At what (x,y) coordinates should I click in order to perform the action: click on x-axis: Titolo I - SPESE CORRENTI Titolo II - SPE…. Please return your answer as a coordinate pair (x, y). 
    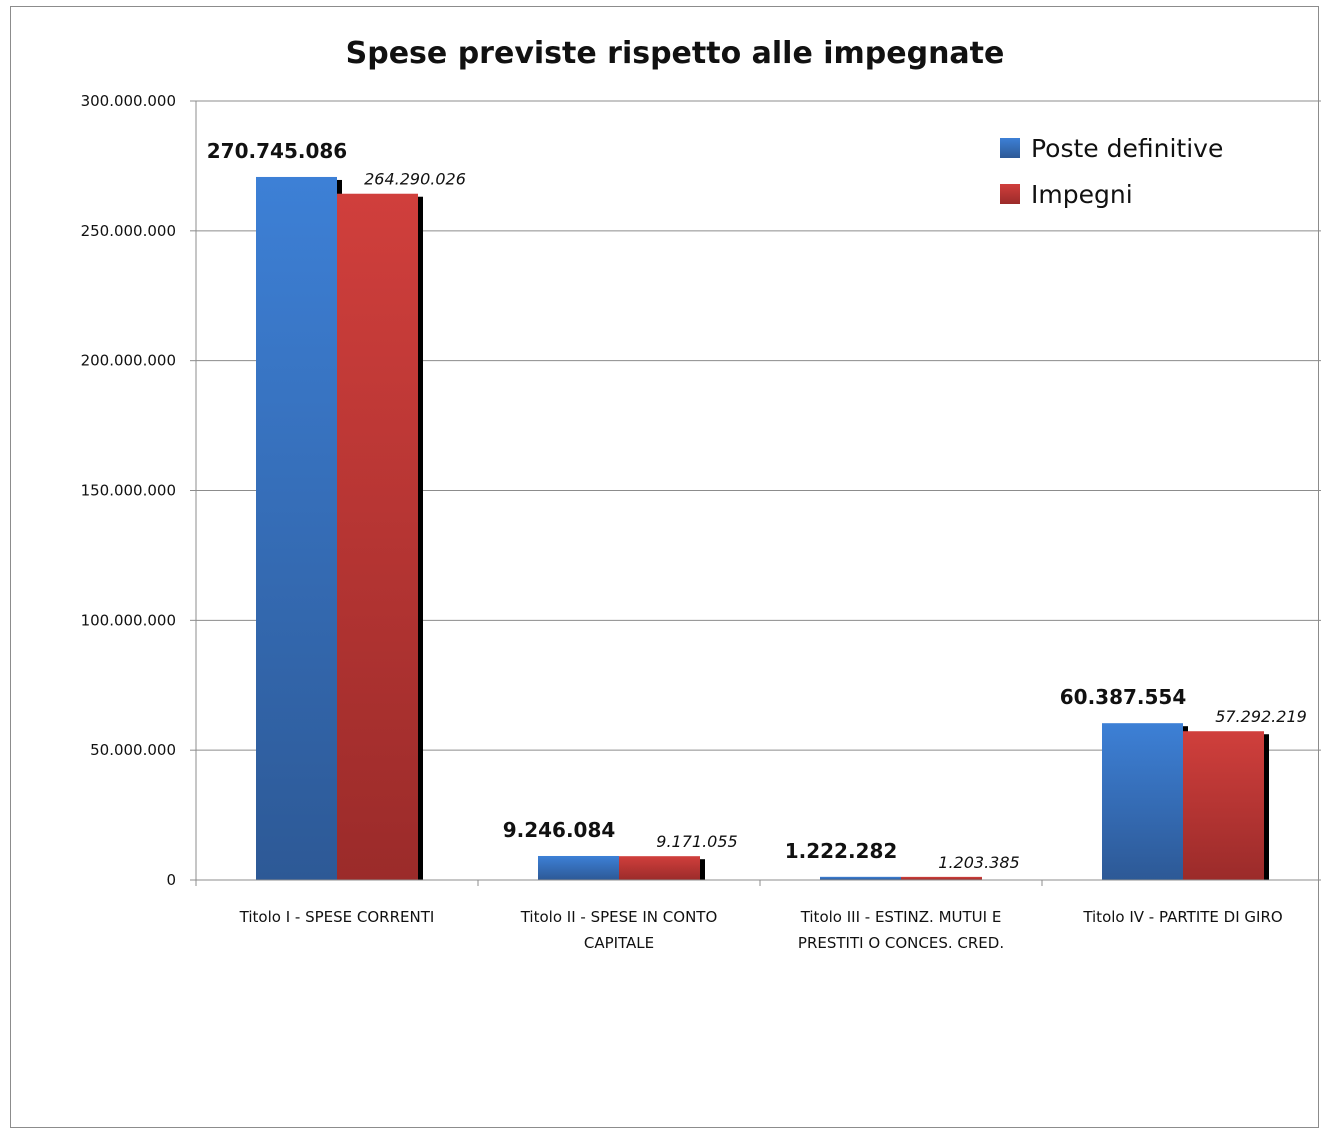
    Looking at the image, I should click on (758, 915).